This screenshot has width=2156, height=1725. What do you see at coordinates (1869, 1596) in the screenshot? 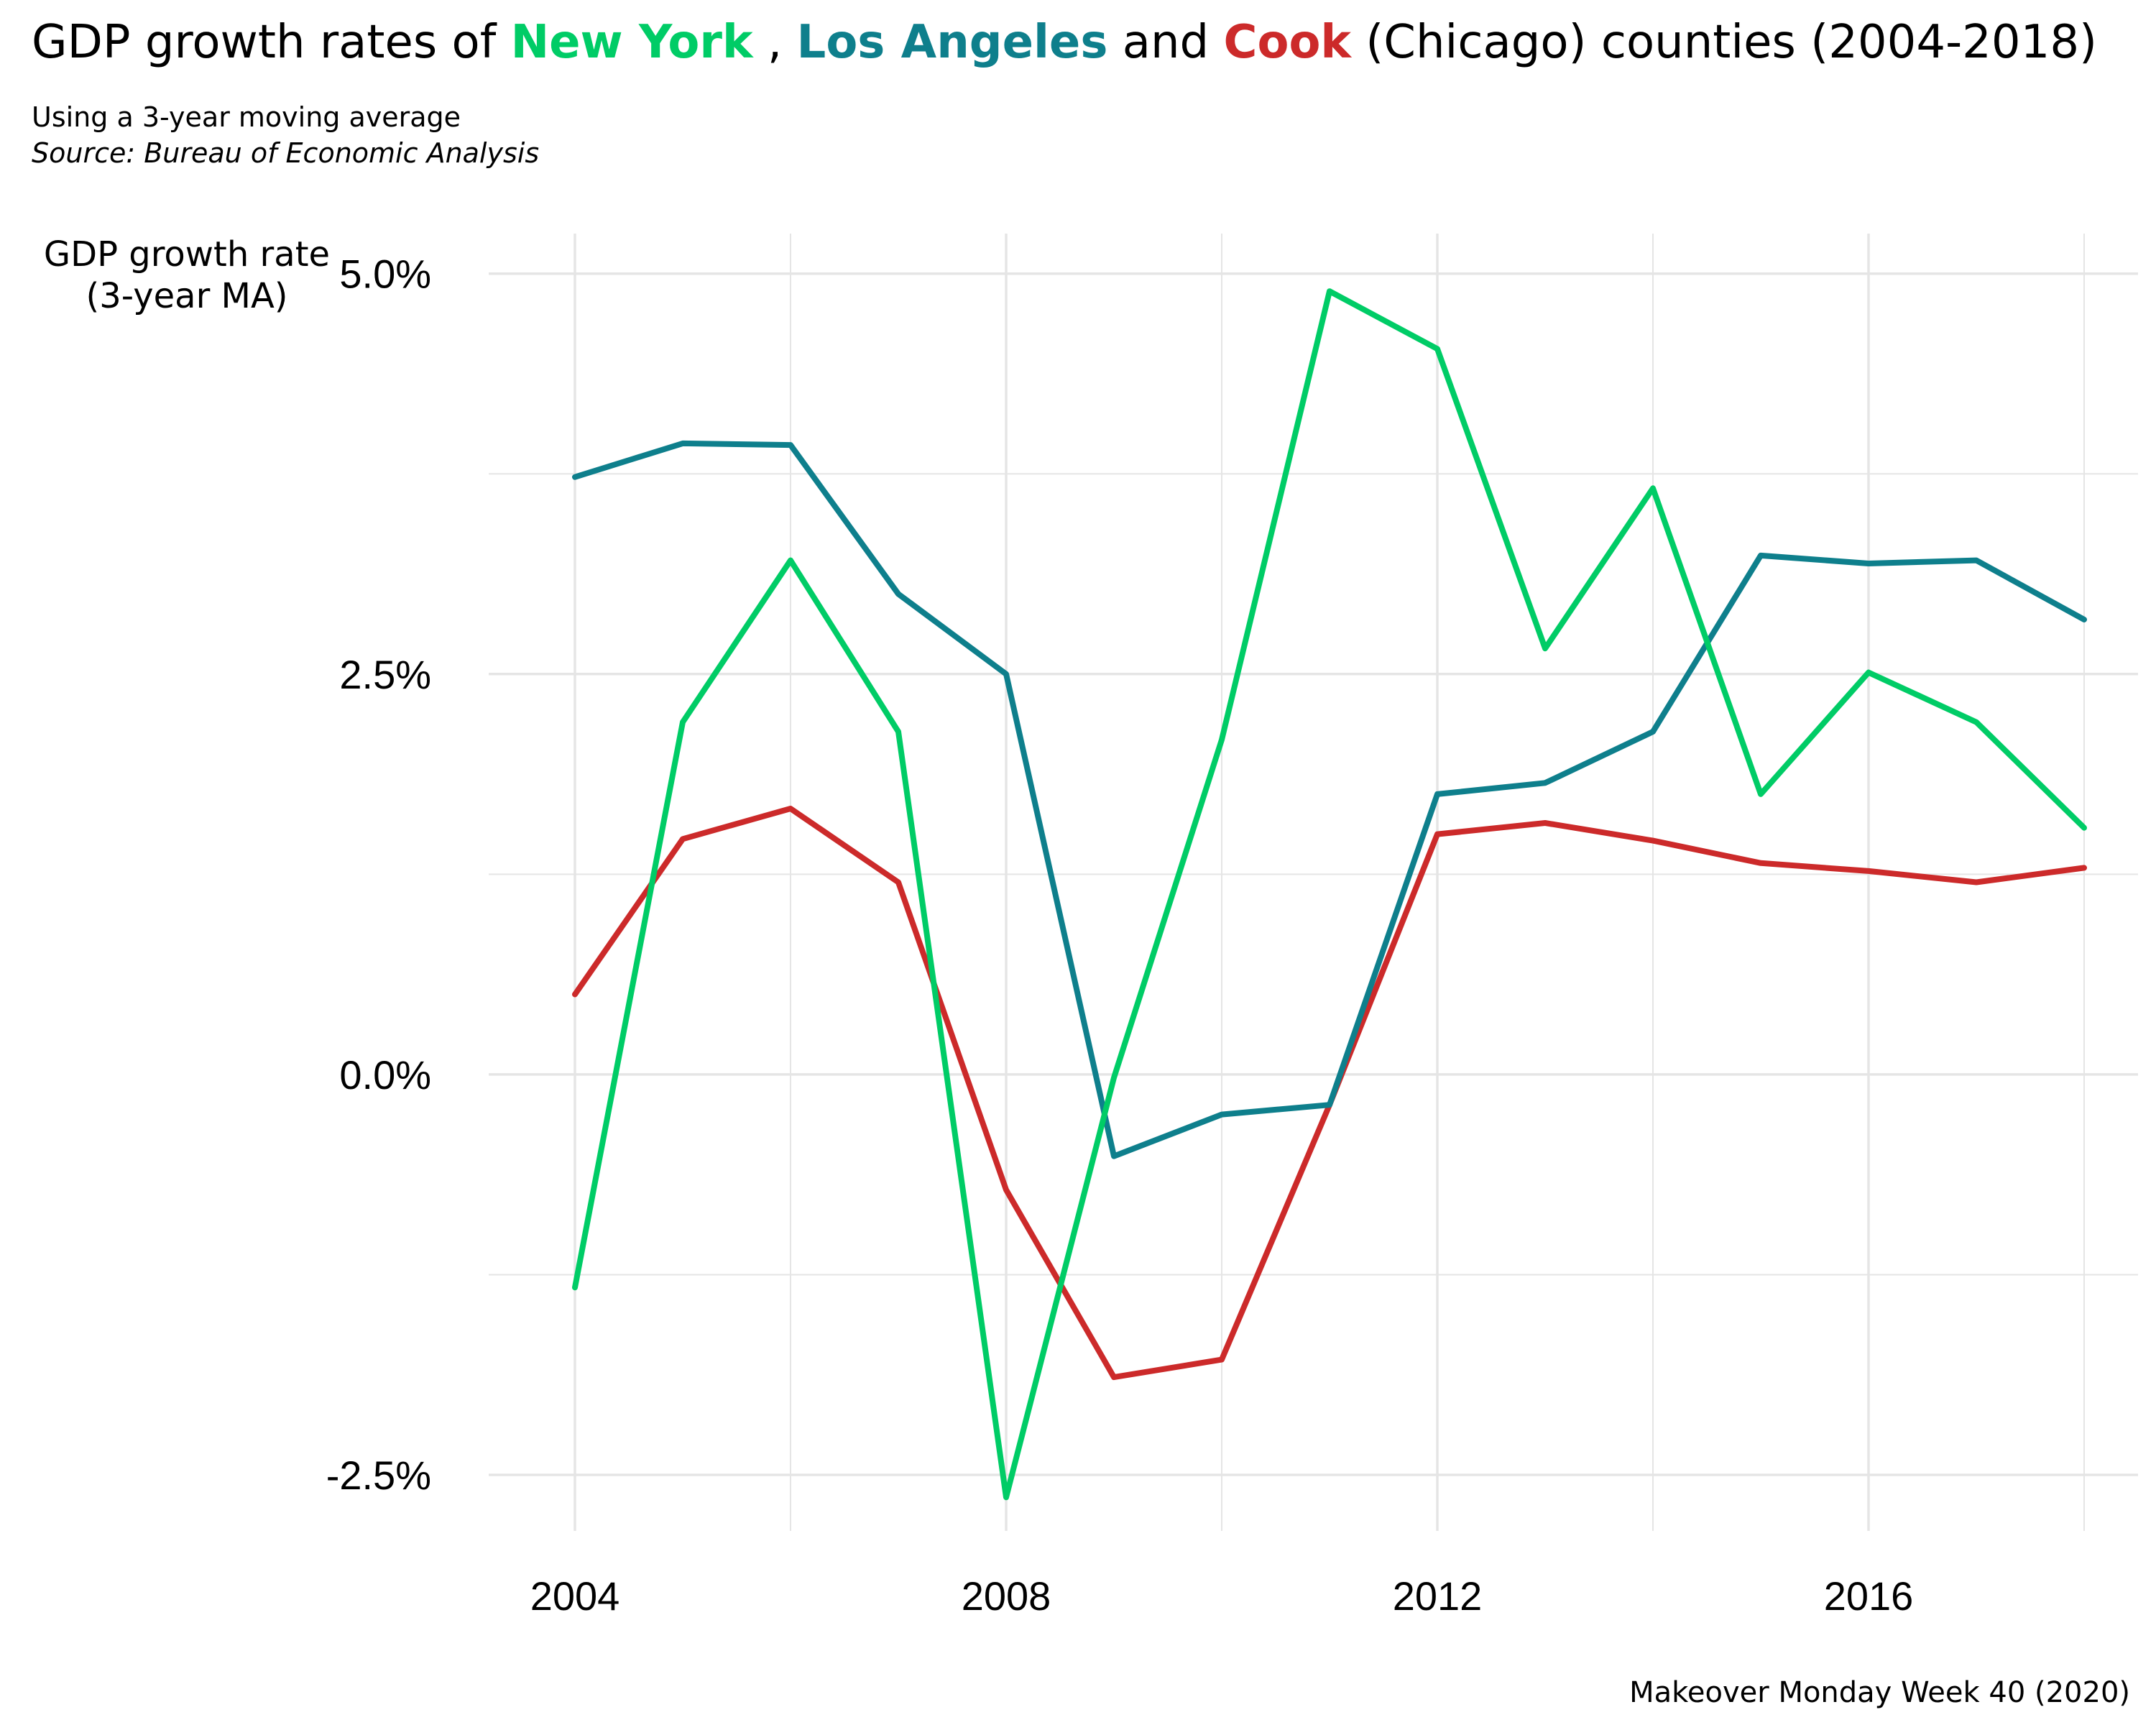
I see `x-tick-label: 2016` at bounding box center [1869, 1596].